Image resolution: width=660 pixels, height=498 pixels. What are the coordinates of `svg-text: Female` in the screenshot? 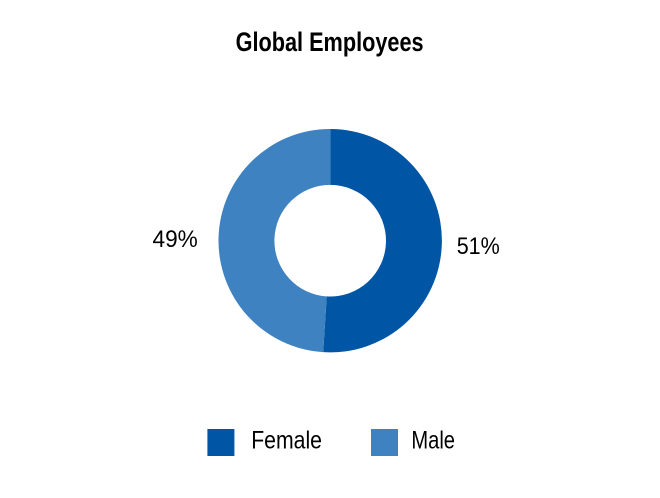 It's located at (286, 441).